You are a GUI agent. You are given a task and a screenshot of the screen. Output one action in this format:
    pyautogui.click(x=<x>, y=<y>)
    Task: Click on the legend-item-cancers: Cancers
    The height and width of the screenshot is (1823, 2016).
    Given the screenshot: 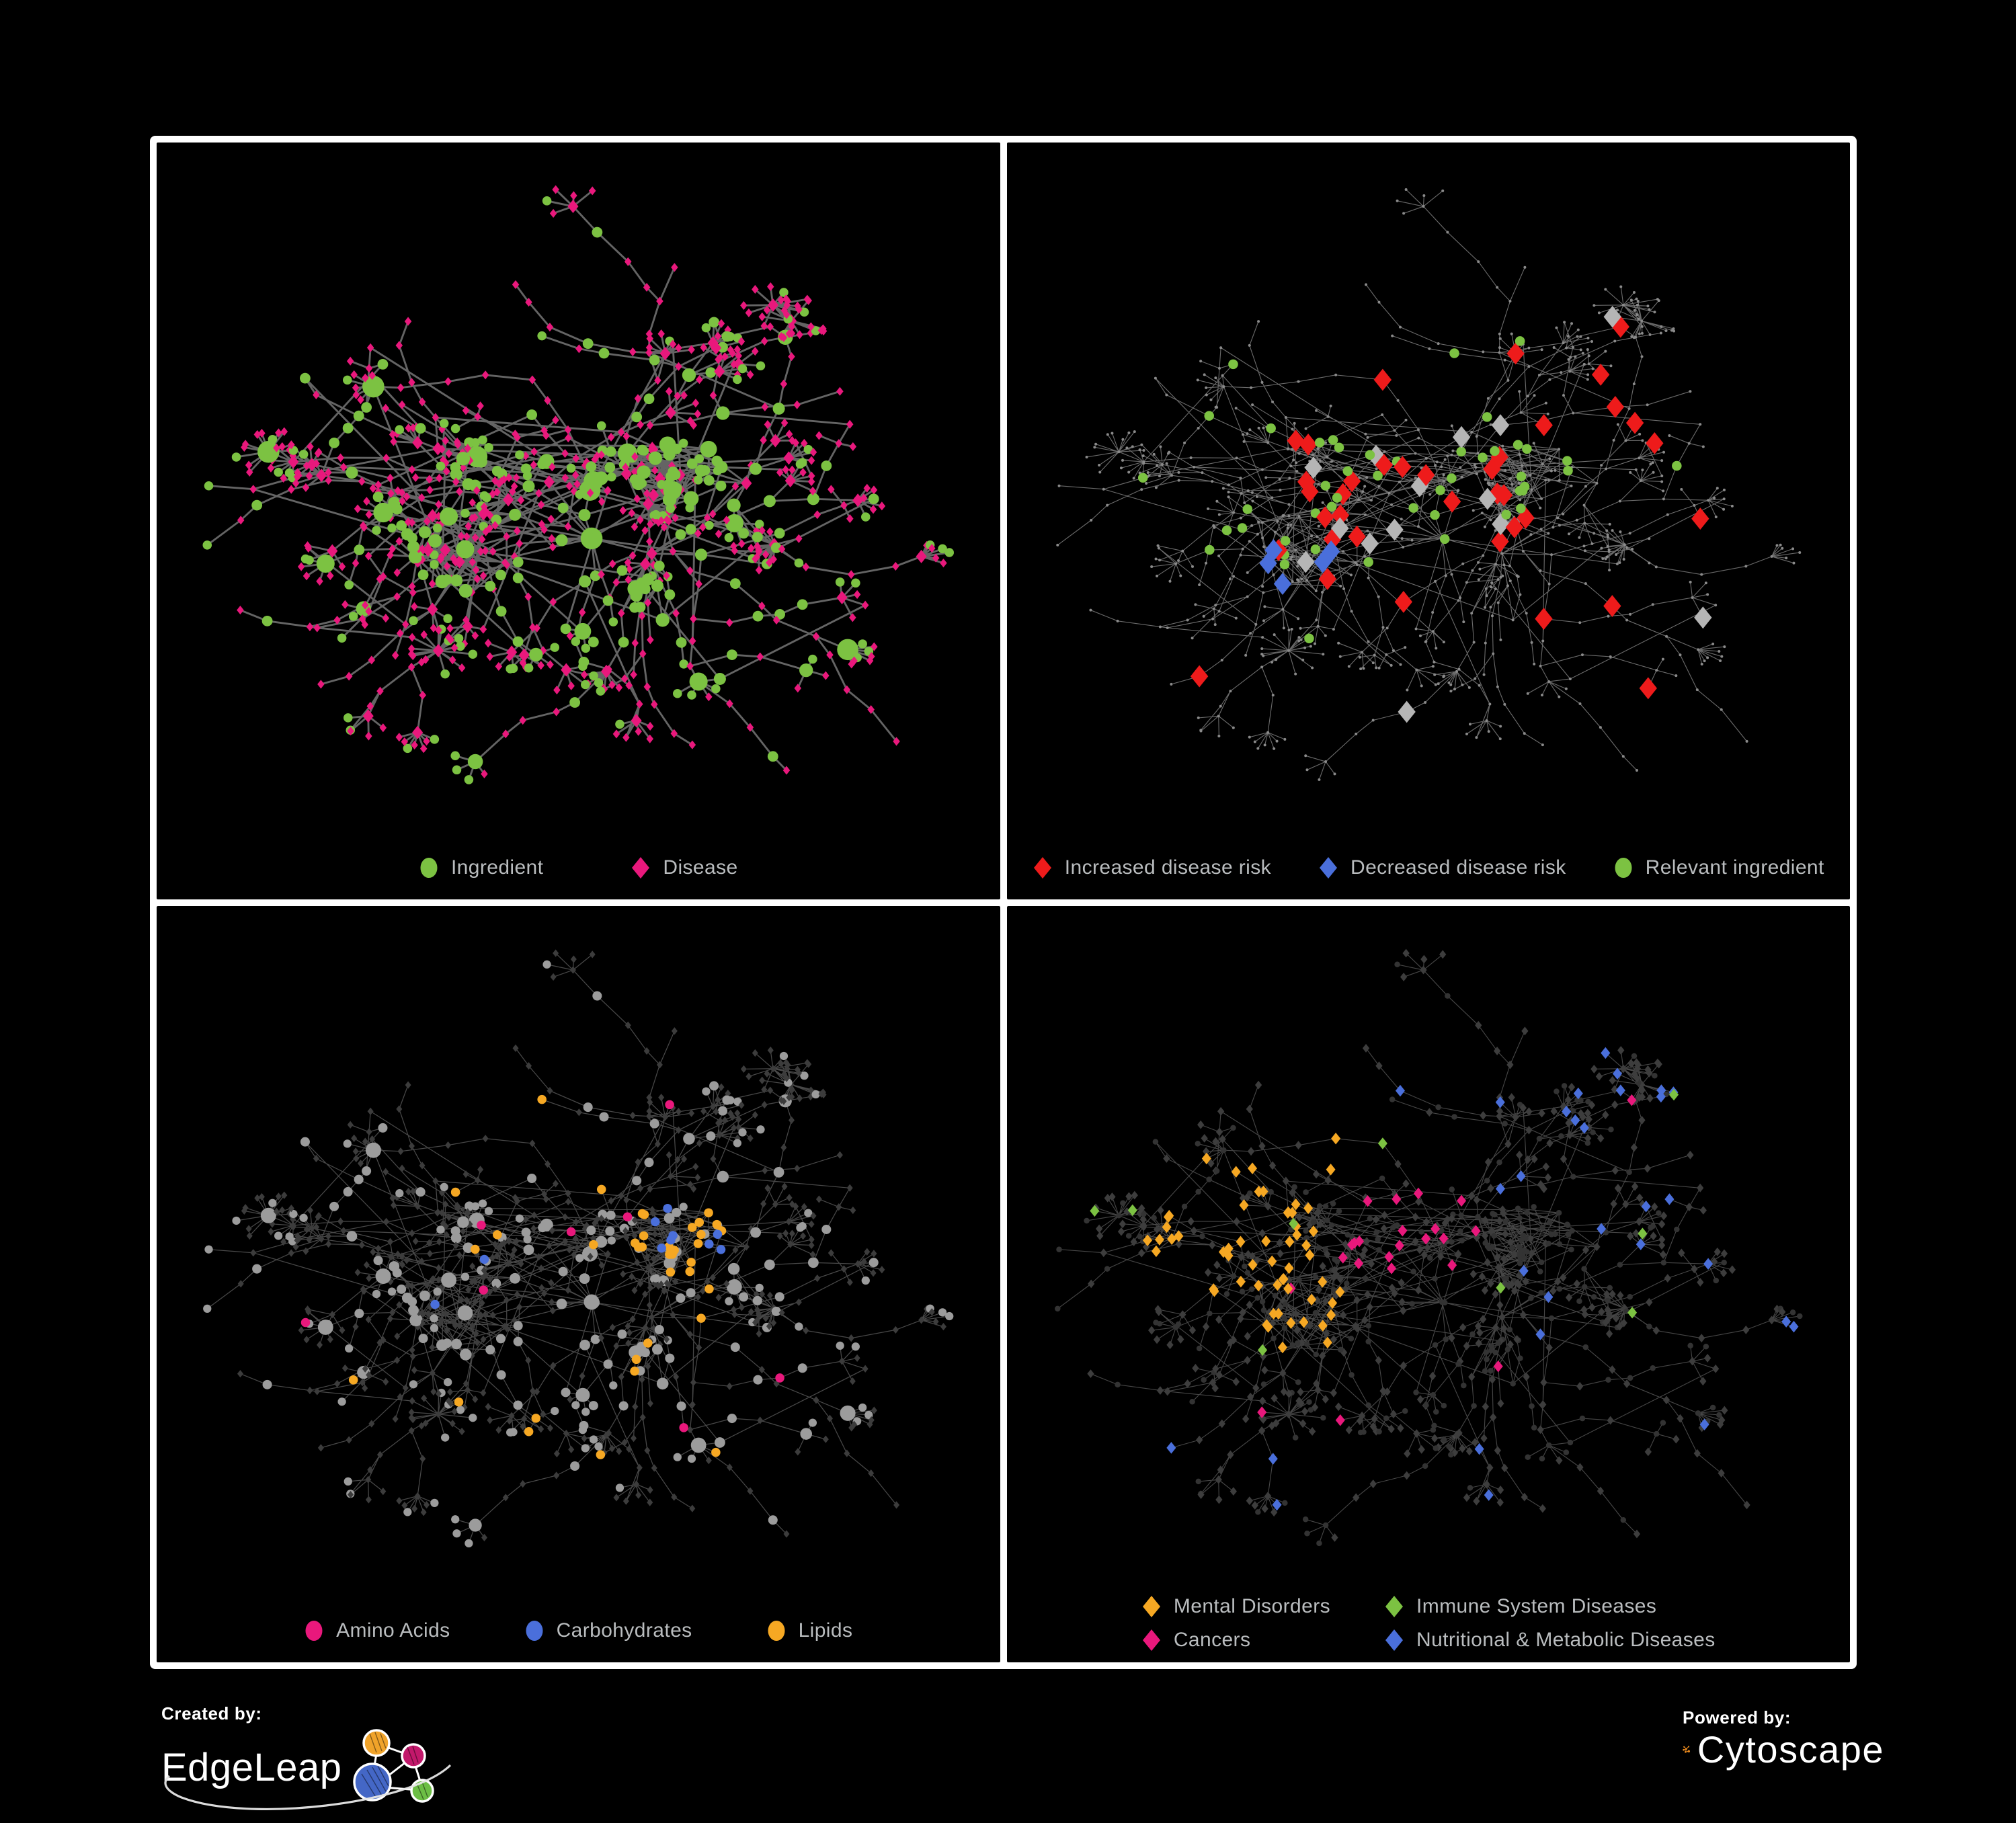 What is the action you would take?
    pyautogui.click(x=1235, y=1640)
    